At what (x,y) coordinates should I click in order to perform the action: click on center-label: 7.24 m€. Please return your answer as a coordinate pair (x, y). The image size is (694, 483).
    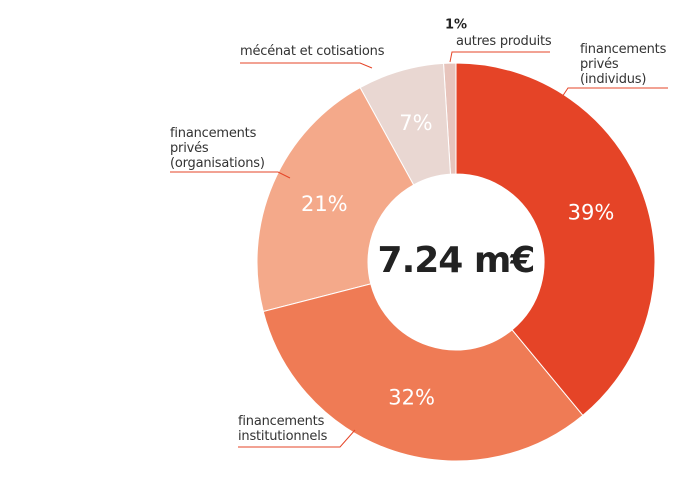
    Looking at the image, I should click on (456, 260).